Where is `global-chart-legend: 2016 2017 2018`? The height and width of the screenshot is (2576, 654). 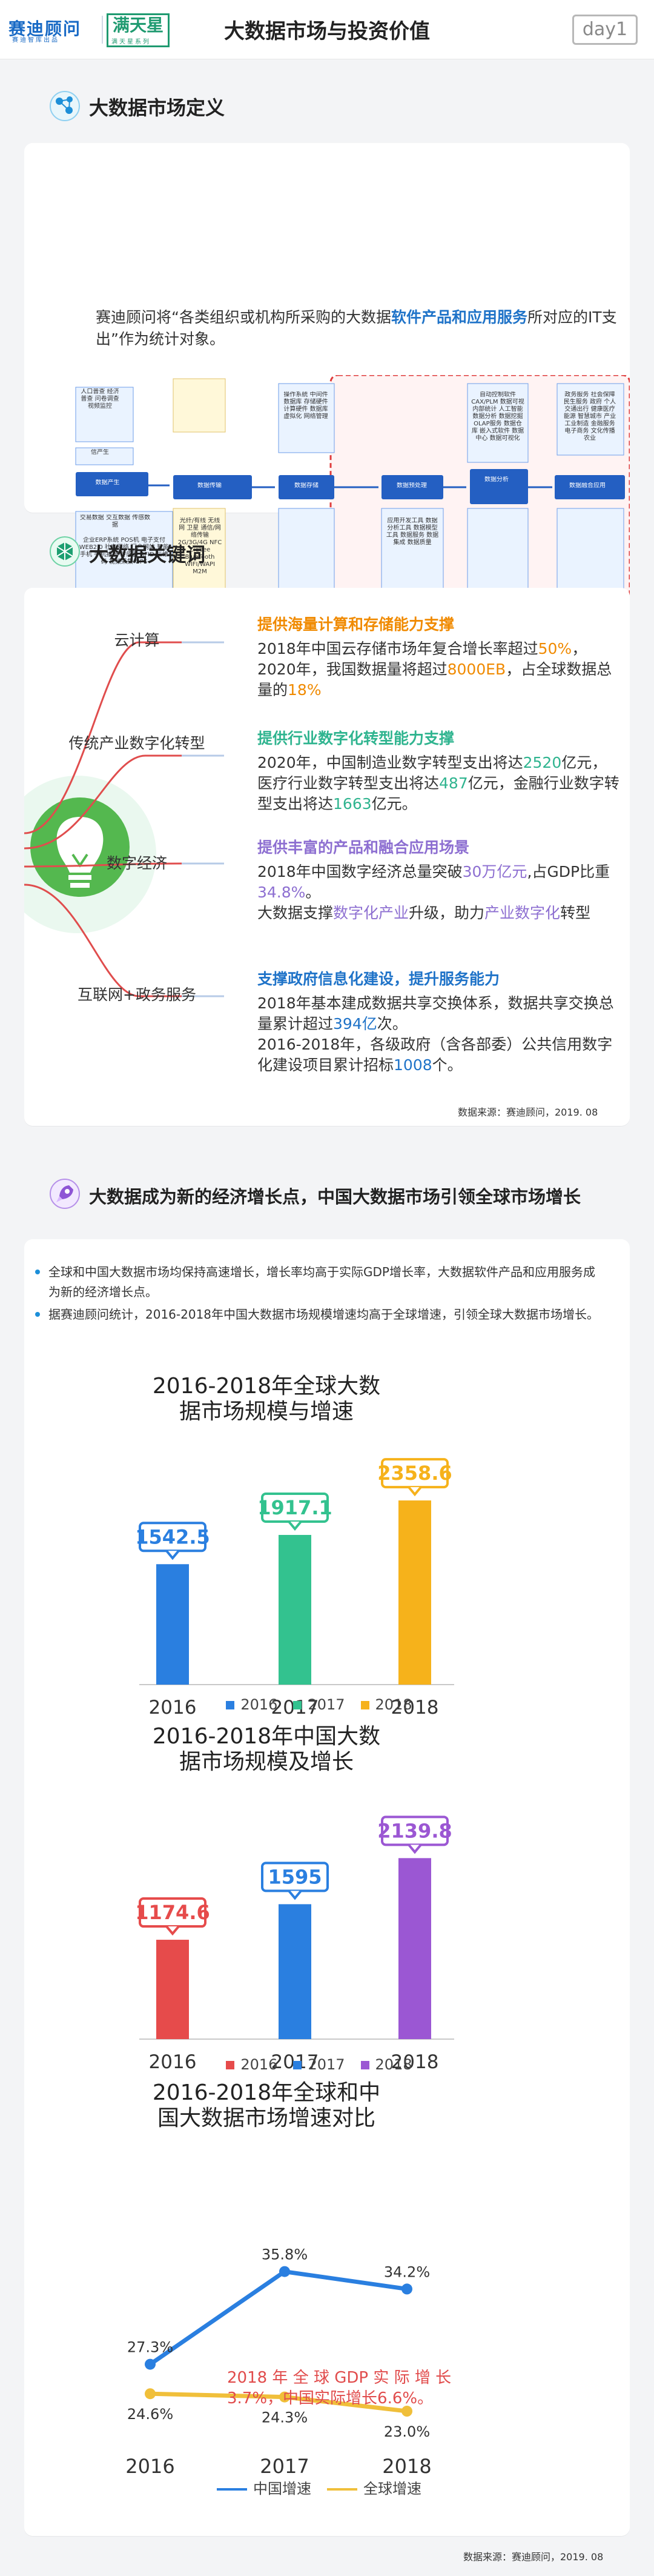
global-chart-legend: 2016 2017 2018 is located at coordinates (327, 1704).